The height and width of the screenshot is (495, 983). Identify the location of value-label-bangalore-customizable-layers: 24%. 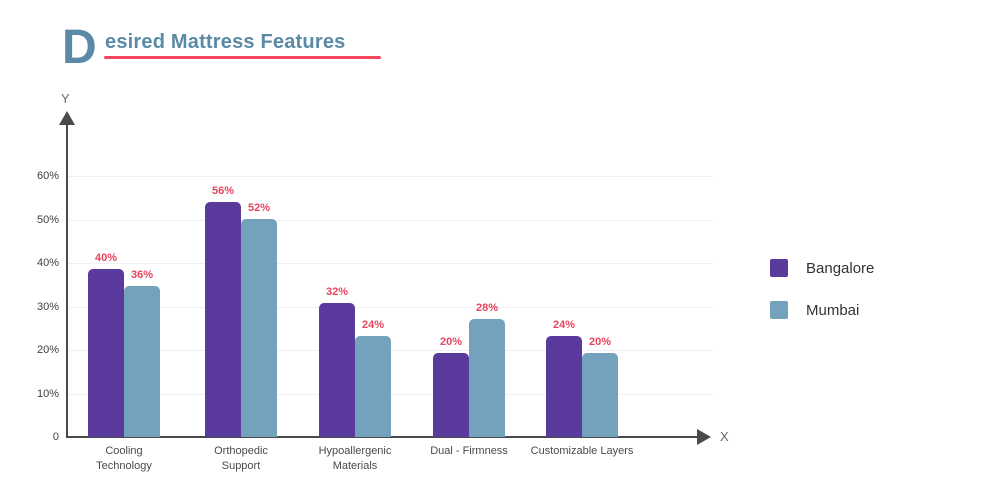
(564, 325).